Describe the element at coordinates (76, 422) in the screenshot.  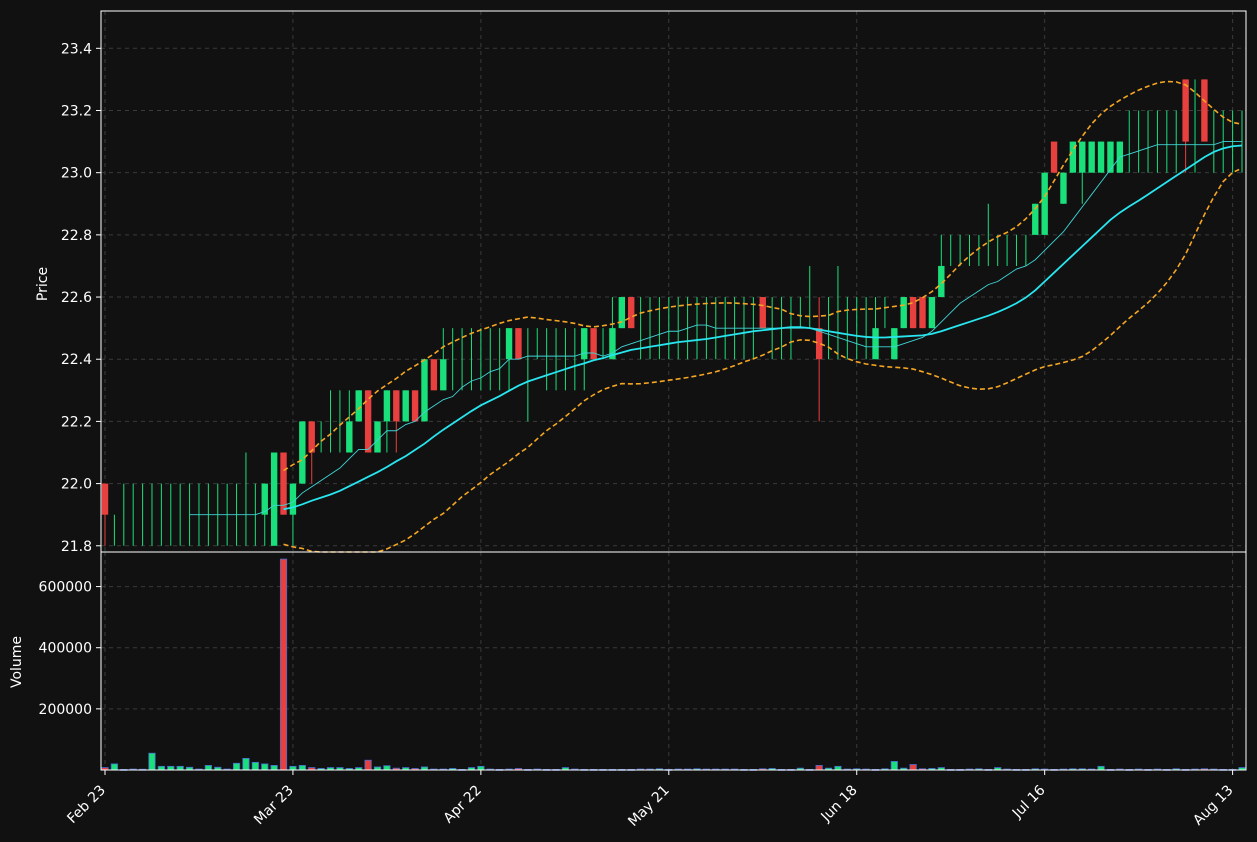
I see `price-tick-label: 22.2` at that location.